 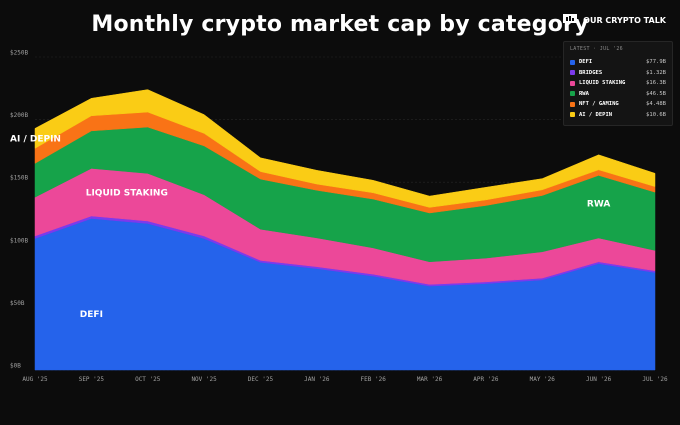 What do you see at coordinates (35, 139) in the screenshot?
I see `area-label: AI / DEPIN` at bounding box center [35, 139].